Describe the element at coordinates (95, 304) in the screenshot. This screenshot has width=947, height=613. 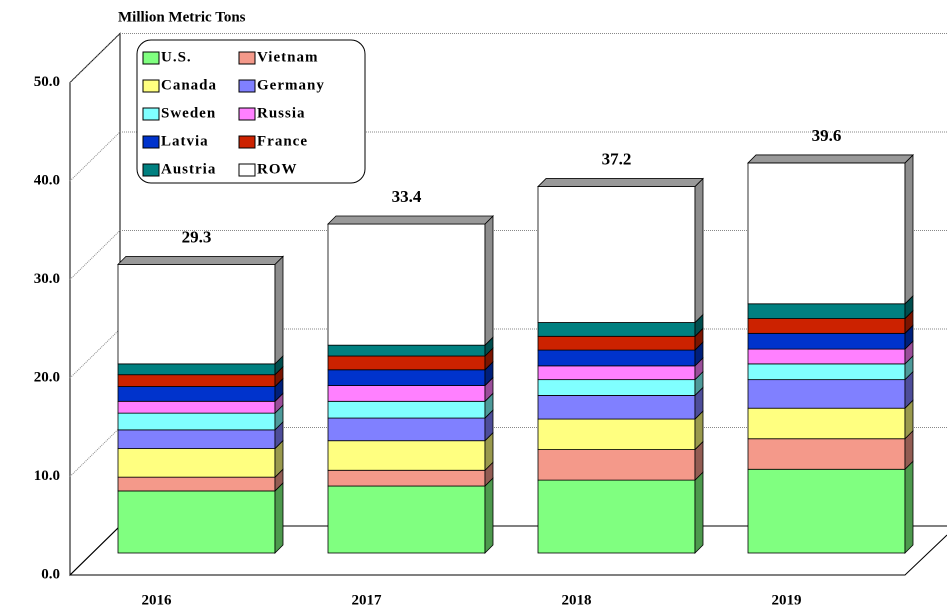
I see `back-wall` at that location.